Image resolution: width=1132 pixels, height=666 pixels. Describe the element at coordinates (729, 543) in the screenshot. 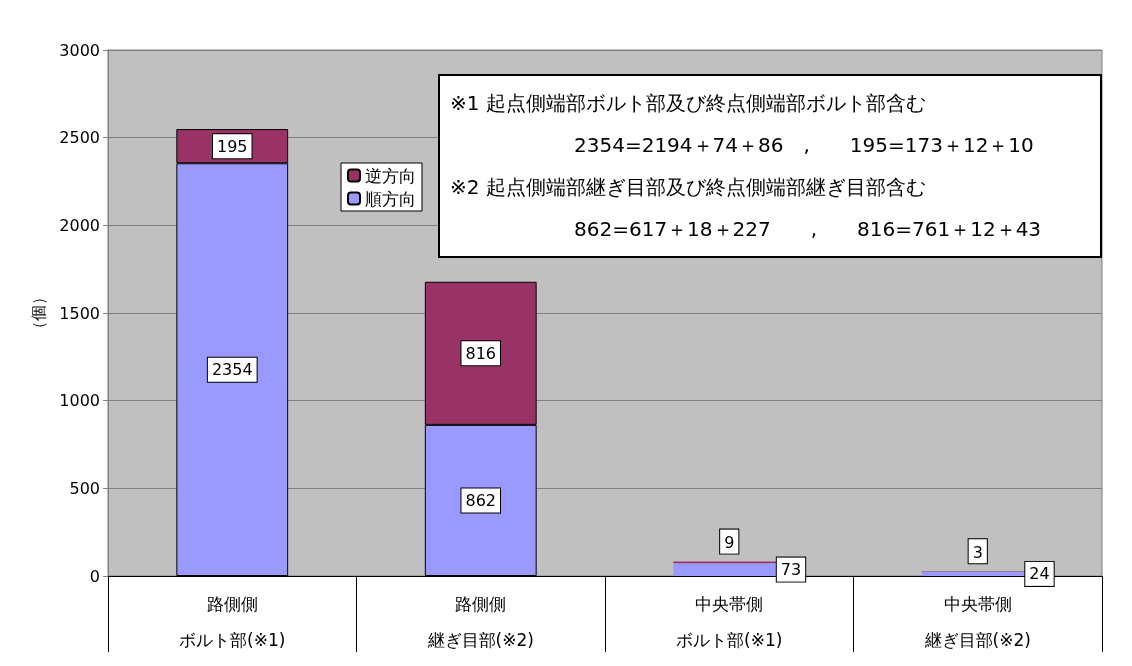

I see `data-label: 9` at that location.